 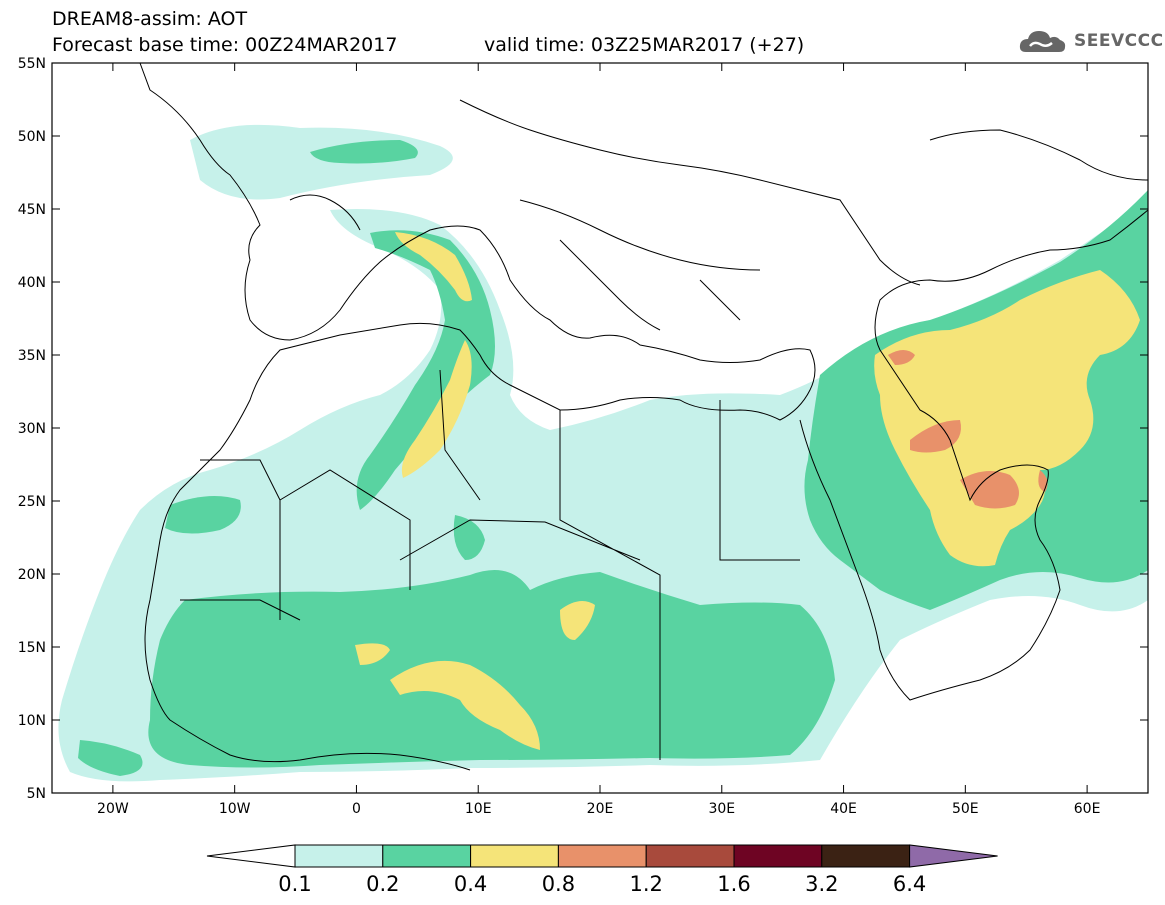 What do you see at coordinates (965, 809) in the screenshot?
I see `lon-label: 50E` at bounding box center [965, 809].